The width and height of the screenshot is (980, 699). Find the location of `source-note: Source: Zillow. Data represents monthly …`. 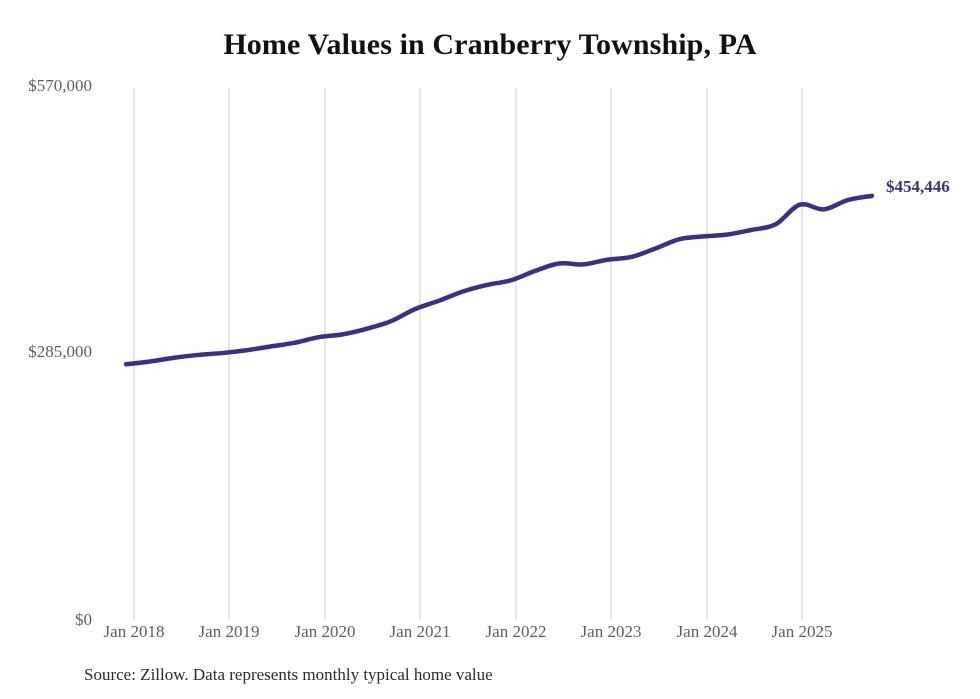

source-note: Source: Zillow. Data represents monthly … is located at coordinates (288, 674).